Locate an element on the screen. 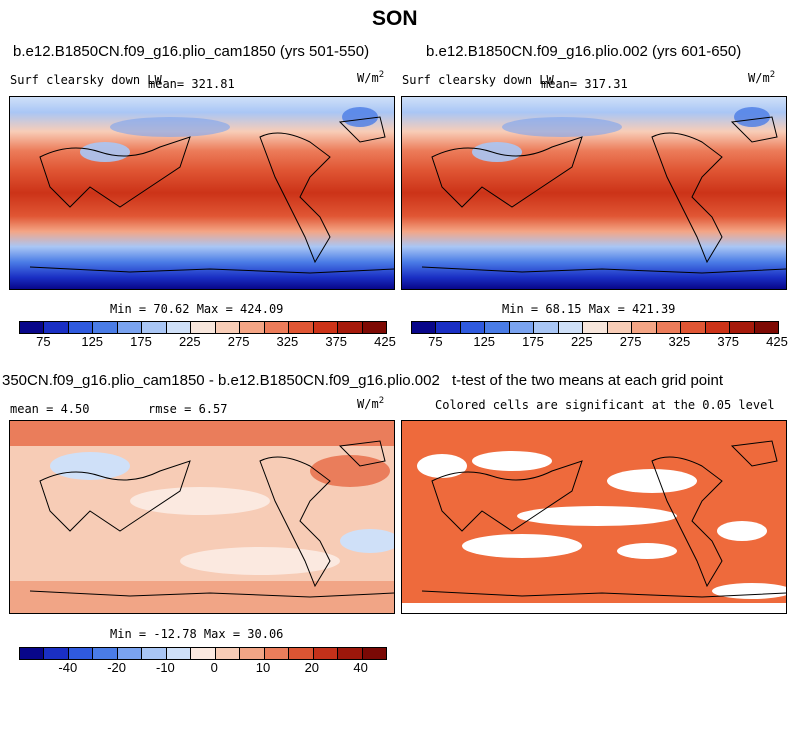  panel2-units: W/m2 is located at coordinates (762, 77).